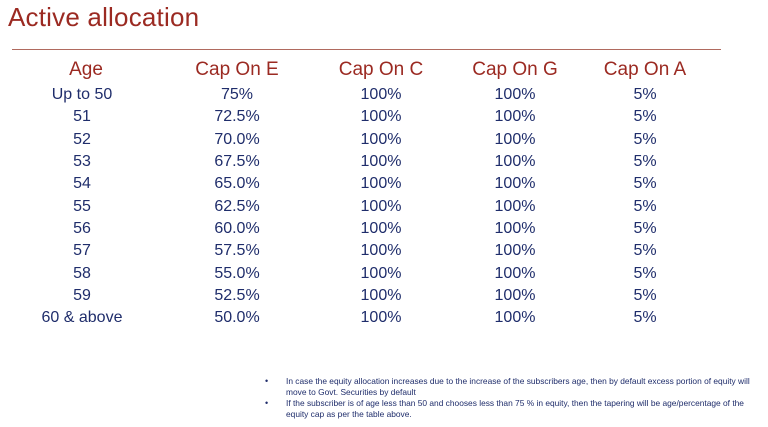 The width and height of the screenshot is (768, 427). I want to click on table-row: 54 65.0% 100% 100% 5%, so click(360, 184).